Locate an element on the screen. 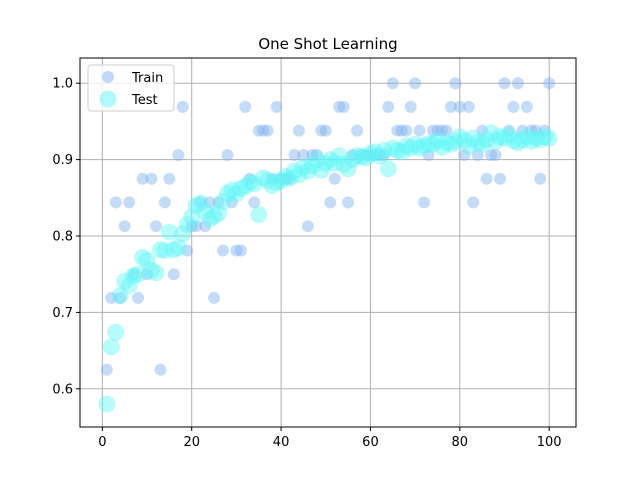 This screenshot has height=480, width=640. y-tick-label: 0.9 is located at coordinates (62, 160).